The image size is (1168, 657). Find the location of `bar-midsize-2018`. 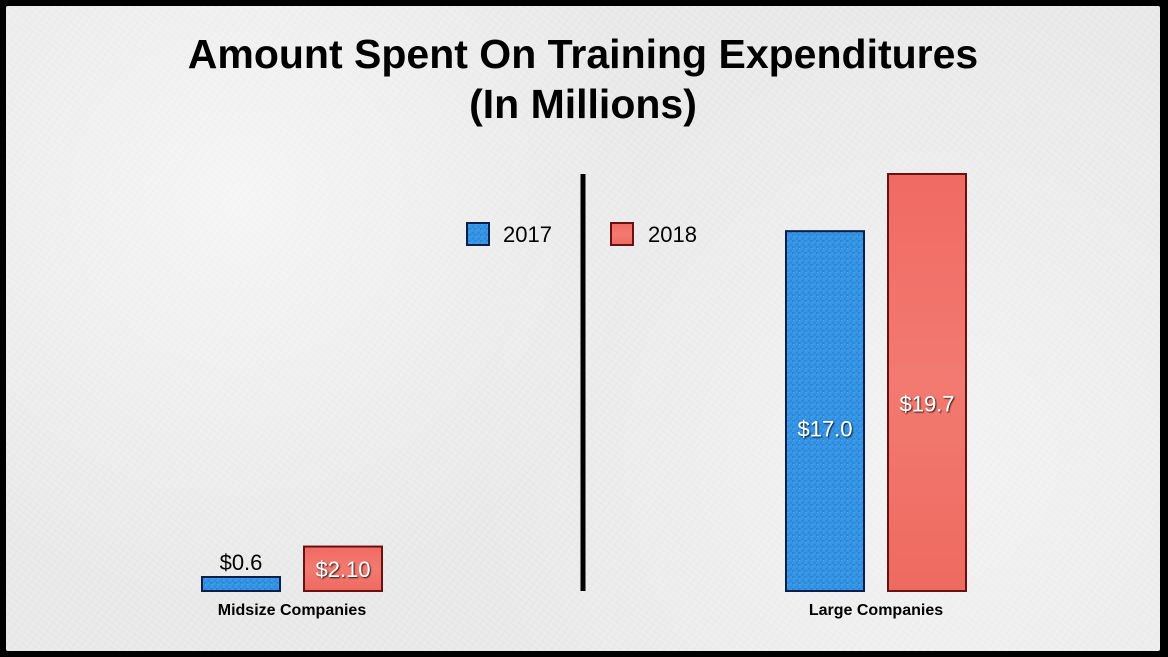

bar-midsize-2018 is located at coordinates (343, 568).